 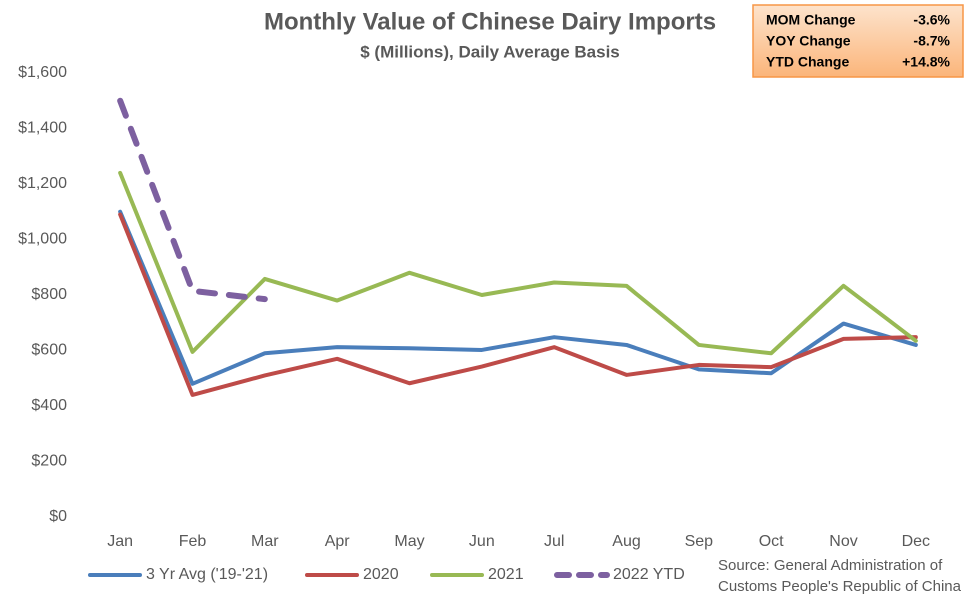 I want to click on x-tick-label: Apr, so click(x=338, y=541).